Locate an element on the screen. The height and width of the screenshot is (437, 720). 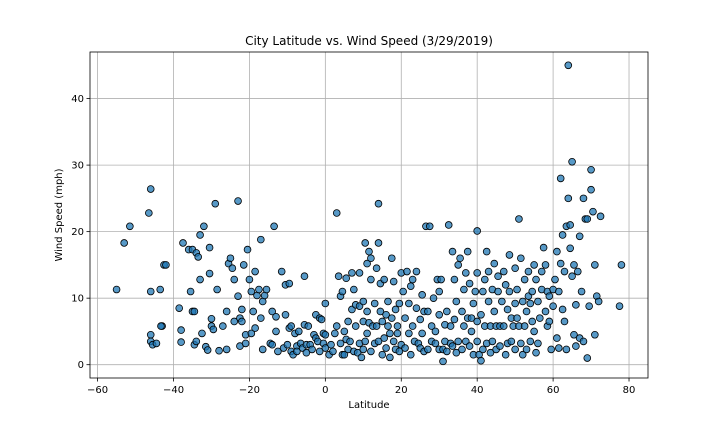
x-tick-label: 60 is located at coordinates (553, 390).